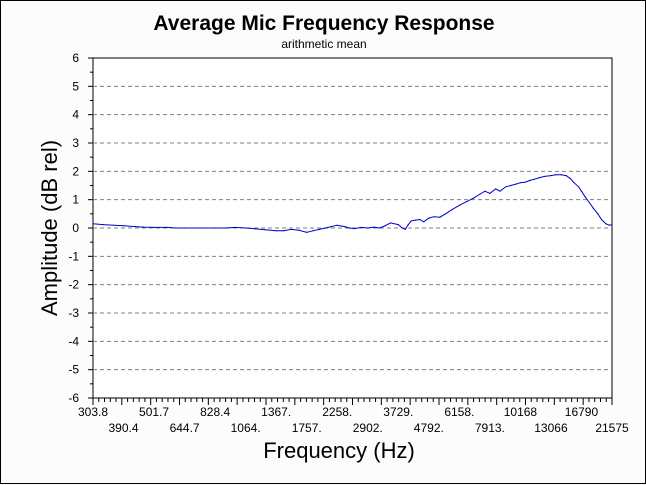 The width and height of the screenshot is (646, 485). What do you see at coordinates (154, 412) in the screenshot?
I see `x-tick-label: 501.7` at bounding box center [154, 412].